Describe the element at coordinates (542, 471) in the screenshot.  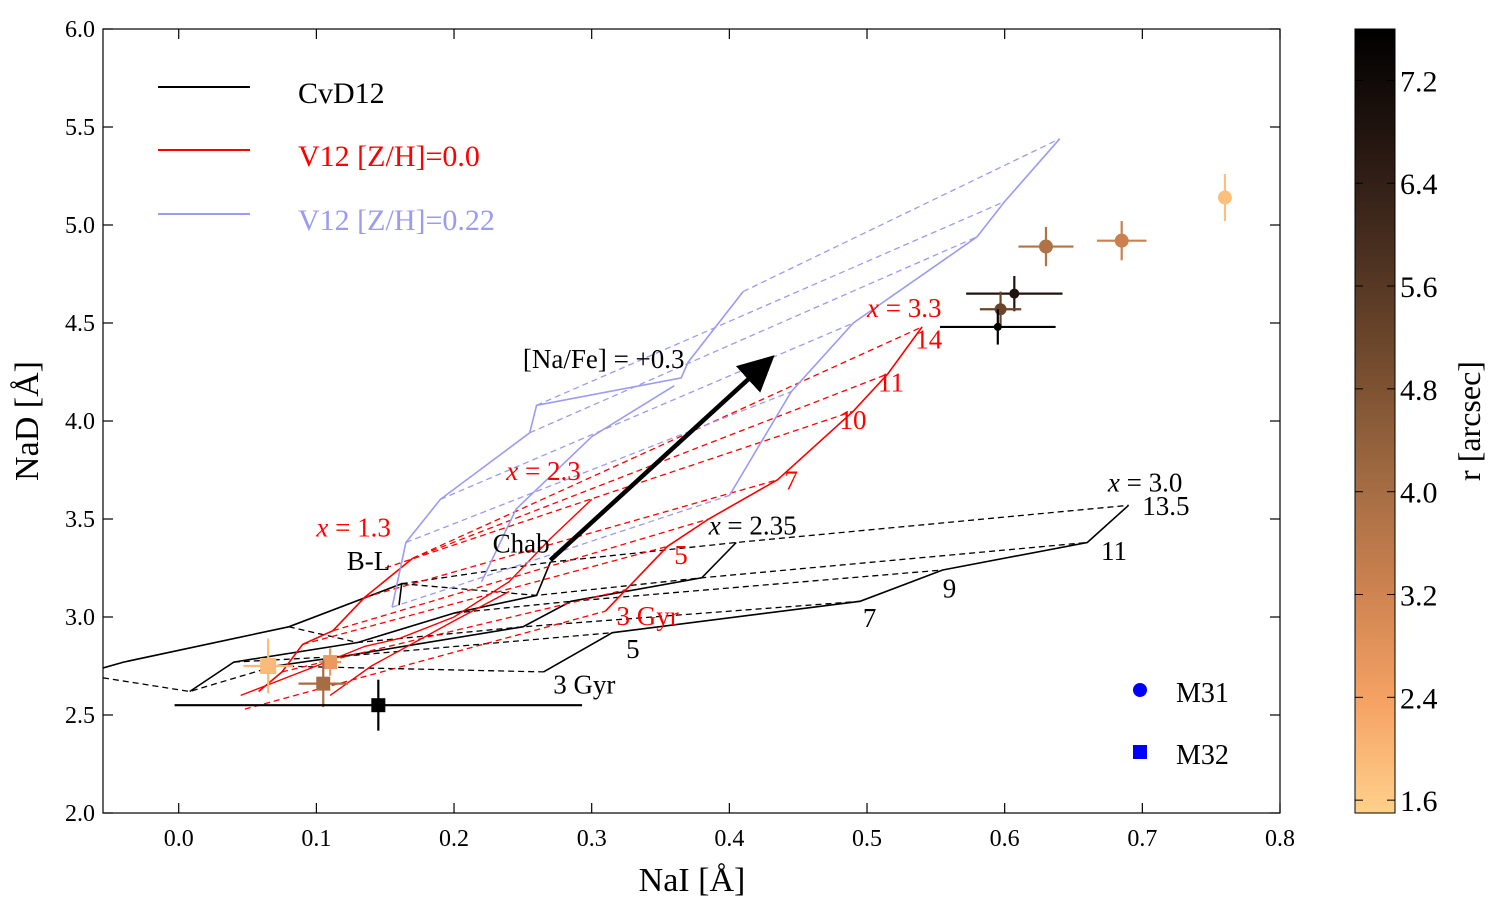
I see `grid-label-11: x = 2.3` at that location.